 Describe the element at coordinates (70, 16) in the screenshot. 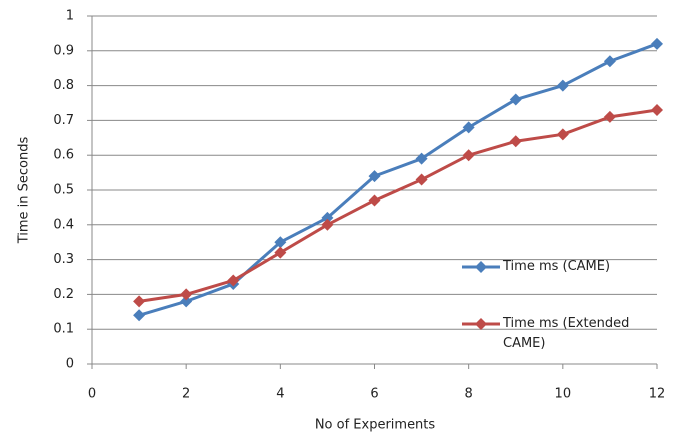

I see `y-tick-label: 1` at that location.